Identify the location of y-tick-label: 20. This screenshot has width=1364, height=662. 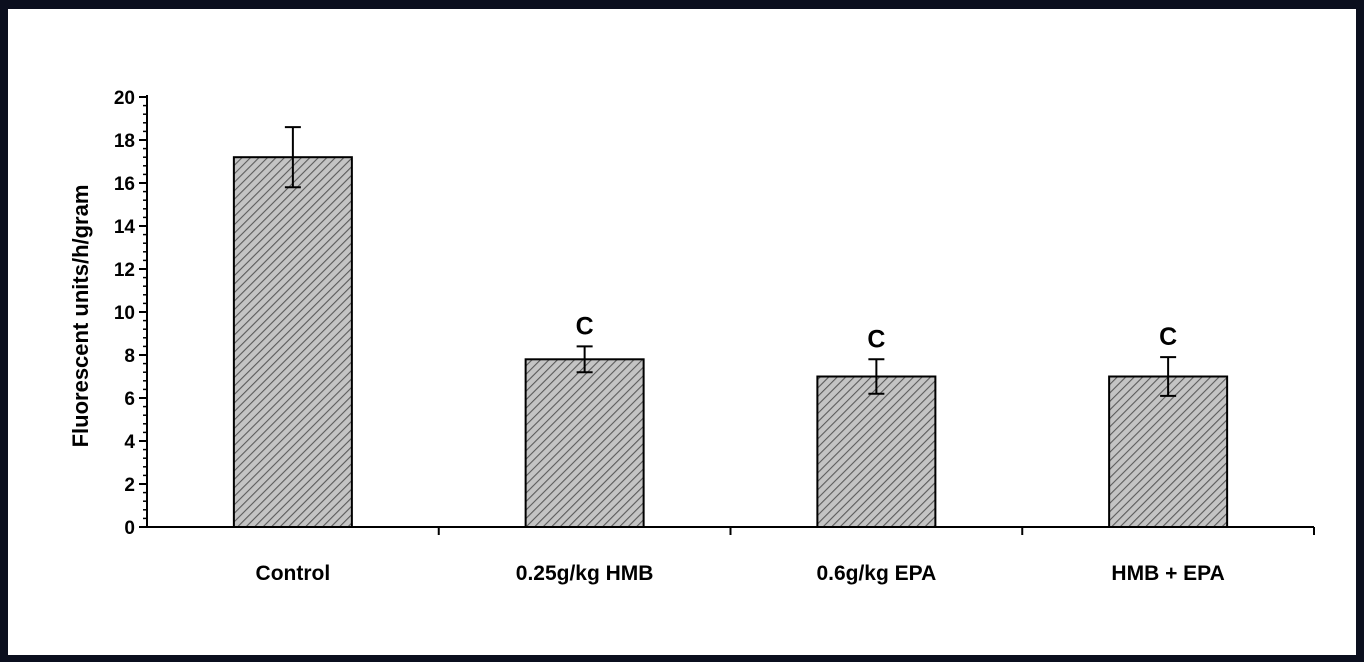
(124, 98).